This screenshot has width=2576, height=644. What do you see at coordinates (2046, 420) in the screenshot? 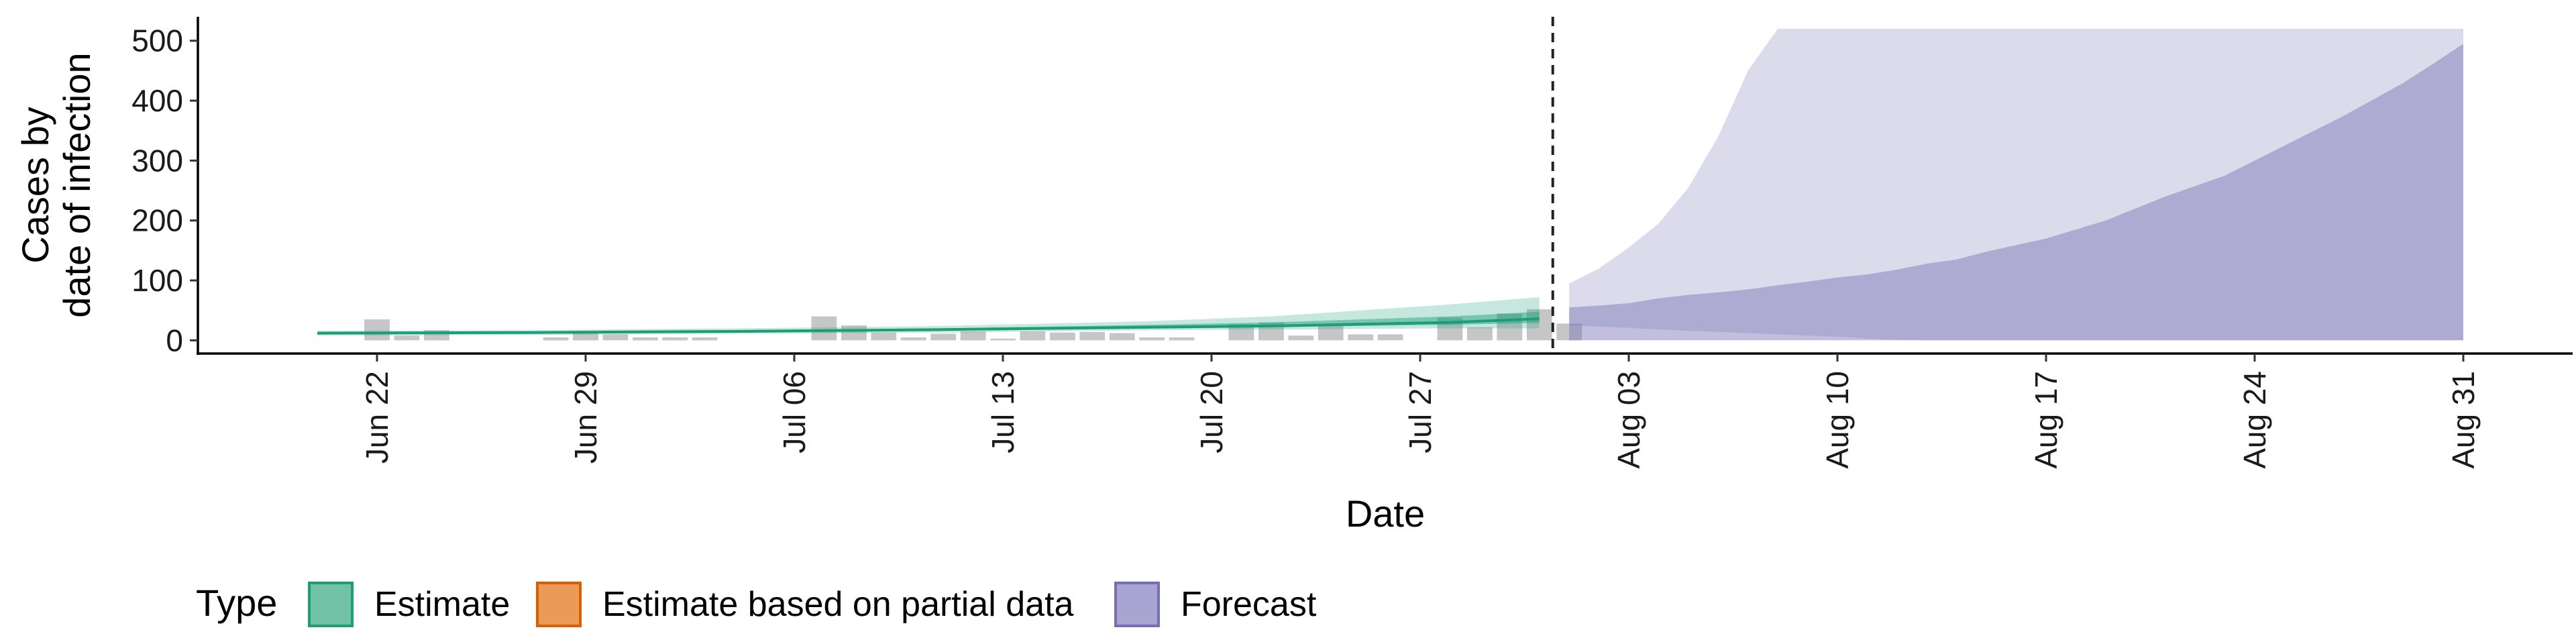
I see `x-tick-label: Aug 17` at bounding box center [2046, 420].